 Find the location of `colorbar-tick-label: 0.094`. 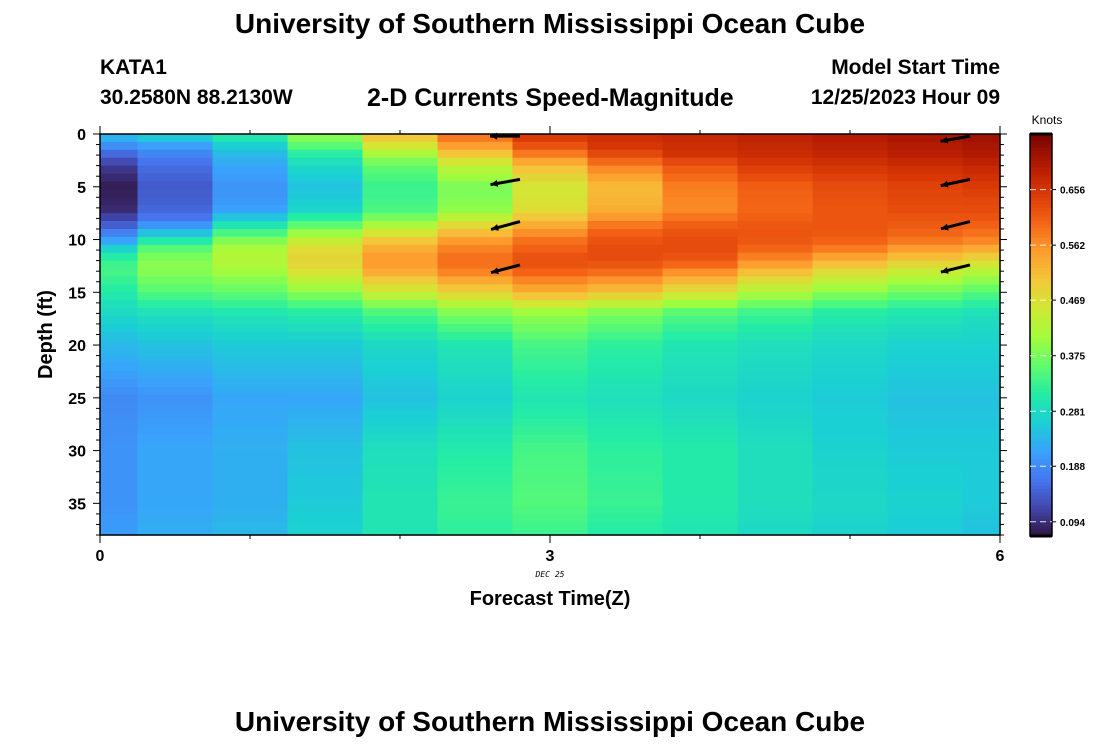

colorbar-tick-label: 0.094 is located at coordinates (1072, 523).